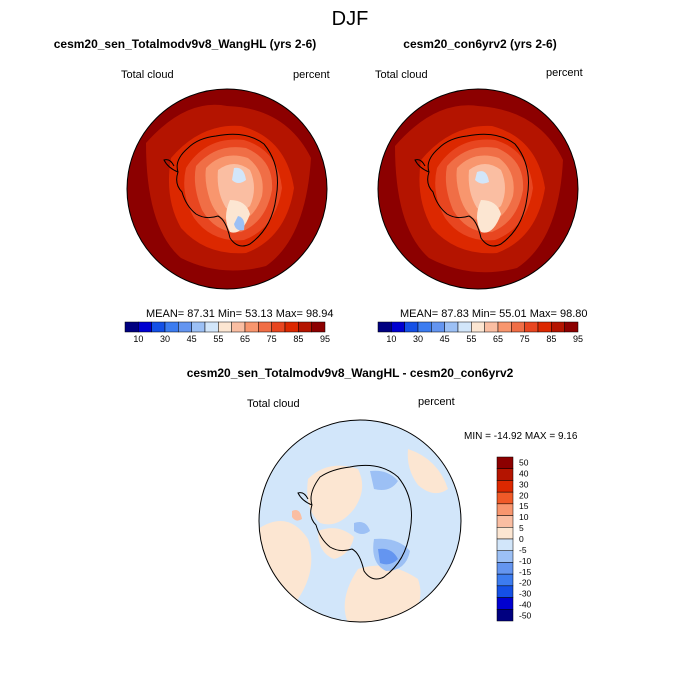  I want to click on figure-title: DJF, so click(350, 19).